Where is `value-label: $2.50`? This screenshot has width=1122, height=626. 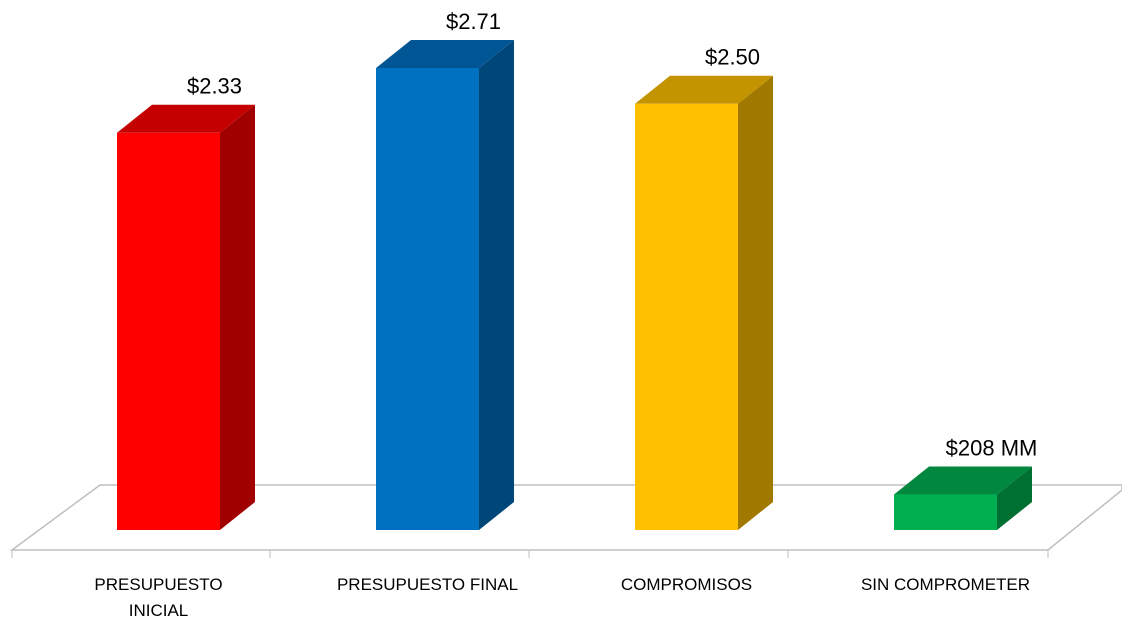
value-label: $2.50 is located at coordinates (732, 57).